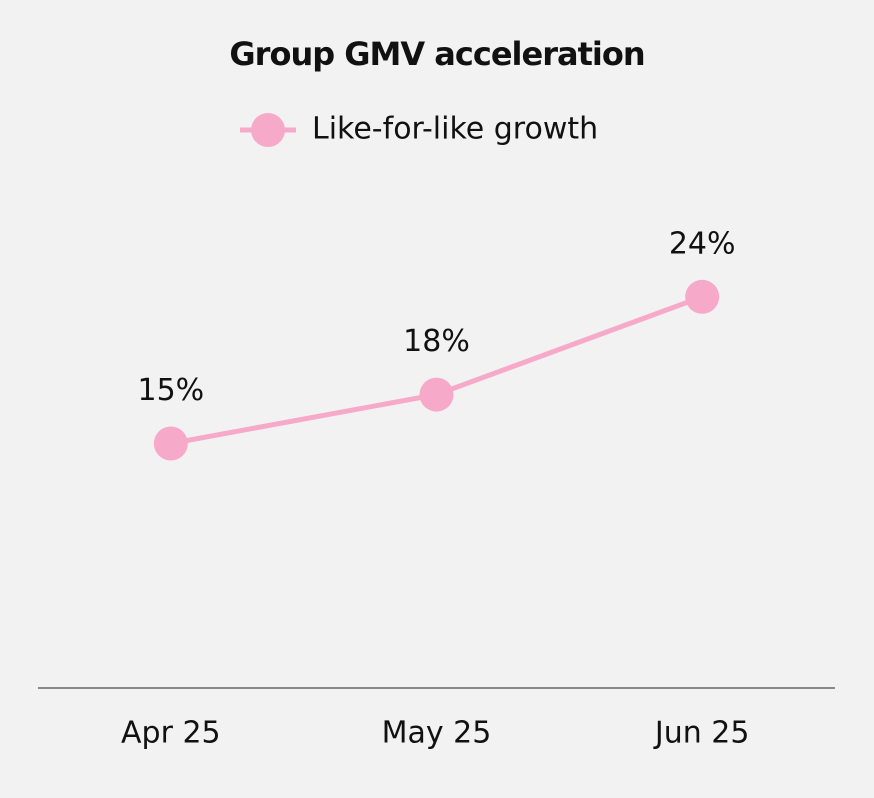 This screenshot has width=874, height=798. I want to click on legend-marker, so click(268, 130).